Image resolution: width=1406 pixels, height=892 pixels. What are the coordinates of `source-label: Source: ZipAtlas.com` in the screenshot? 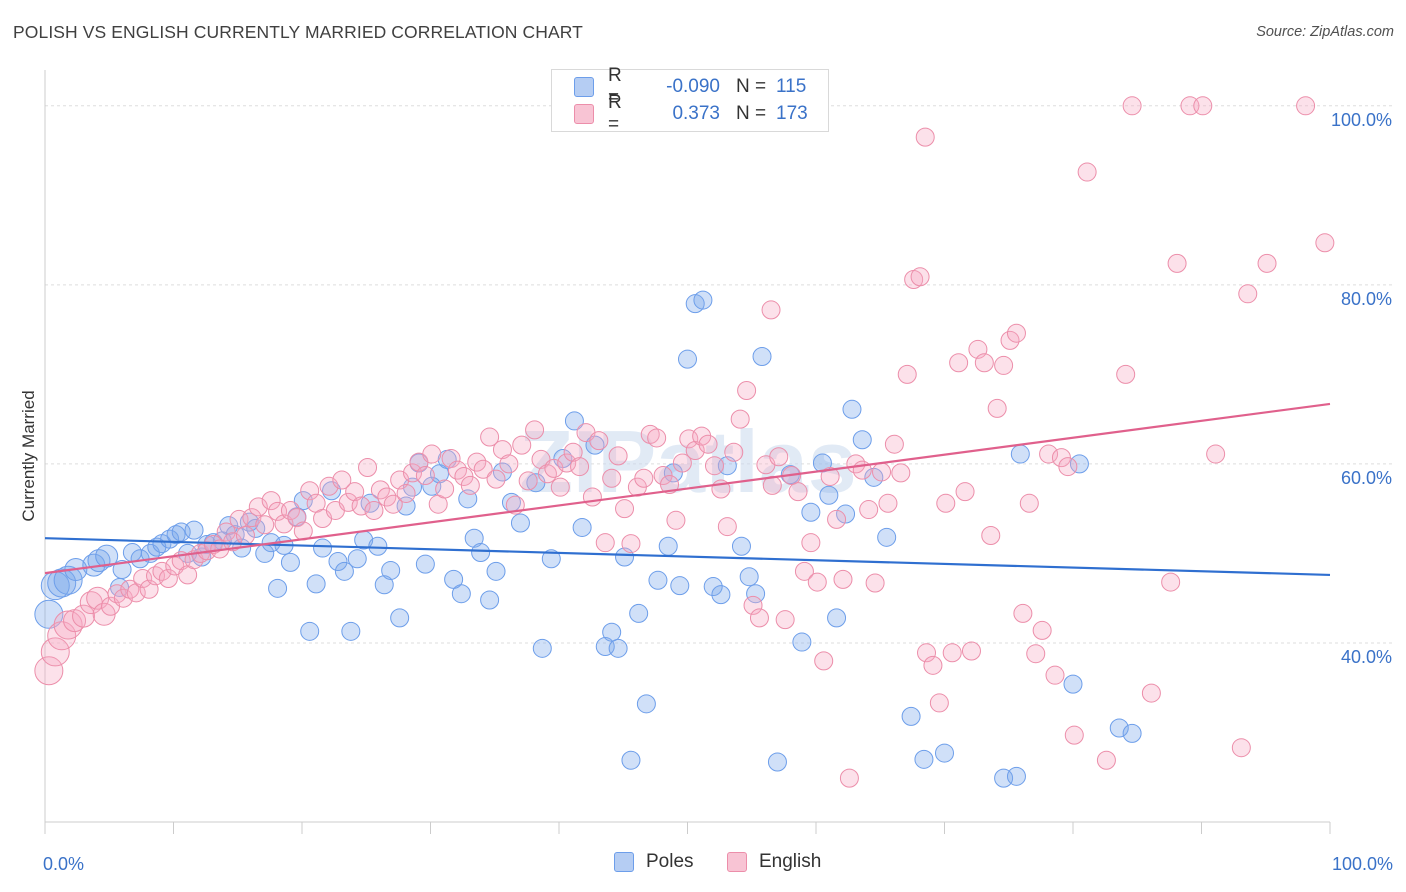 It's located at (1325, 32).